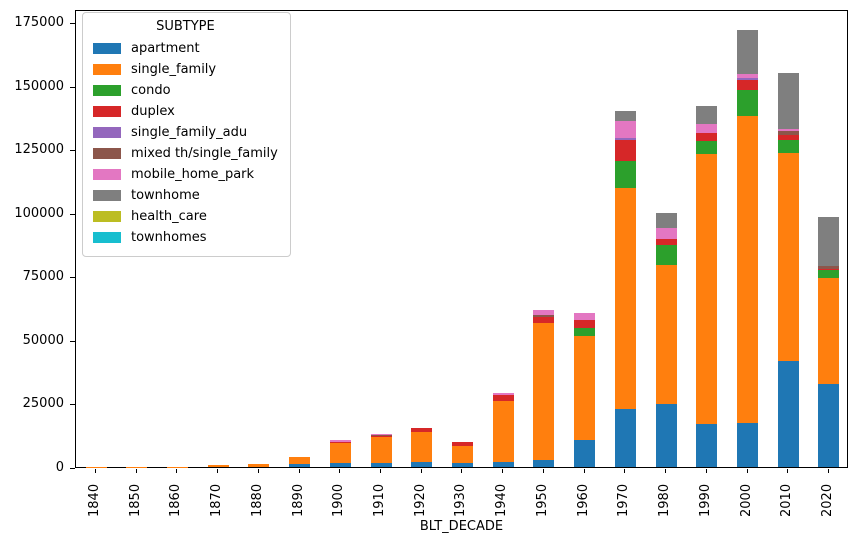  Describe the element at coordinates (257, 500) in the screenshot. I see `x-tick-label: 1880` at that location.